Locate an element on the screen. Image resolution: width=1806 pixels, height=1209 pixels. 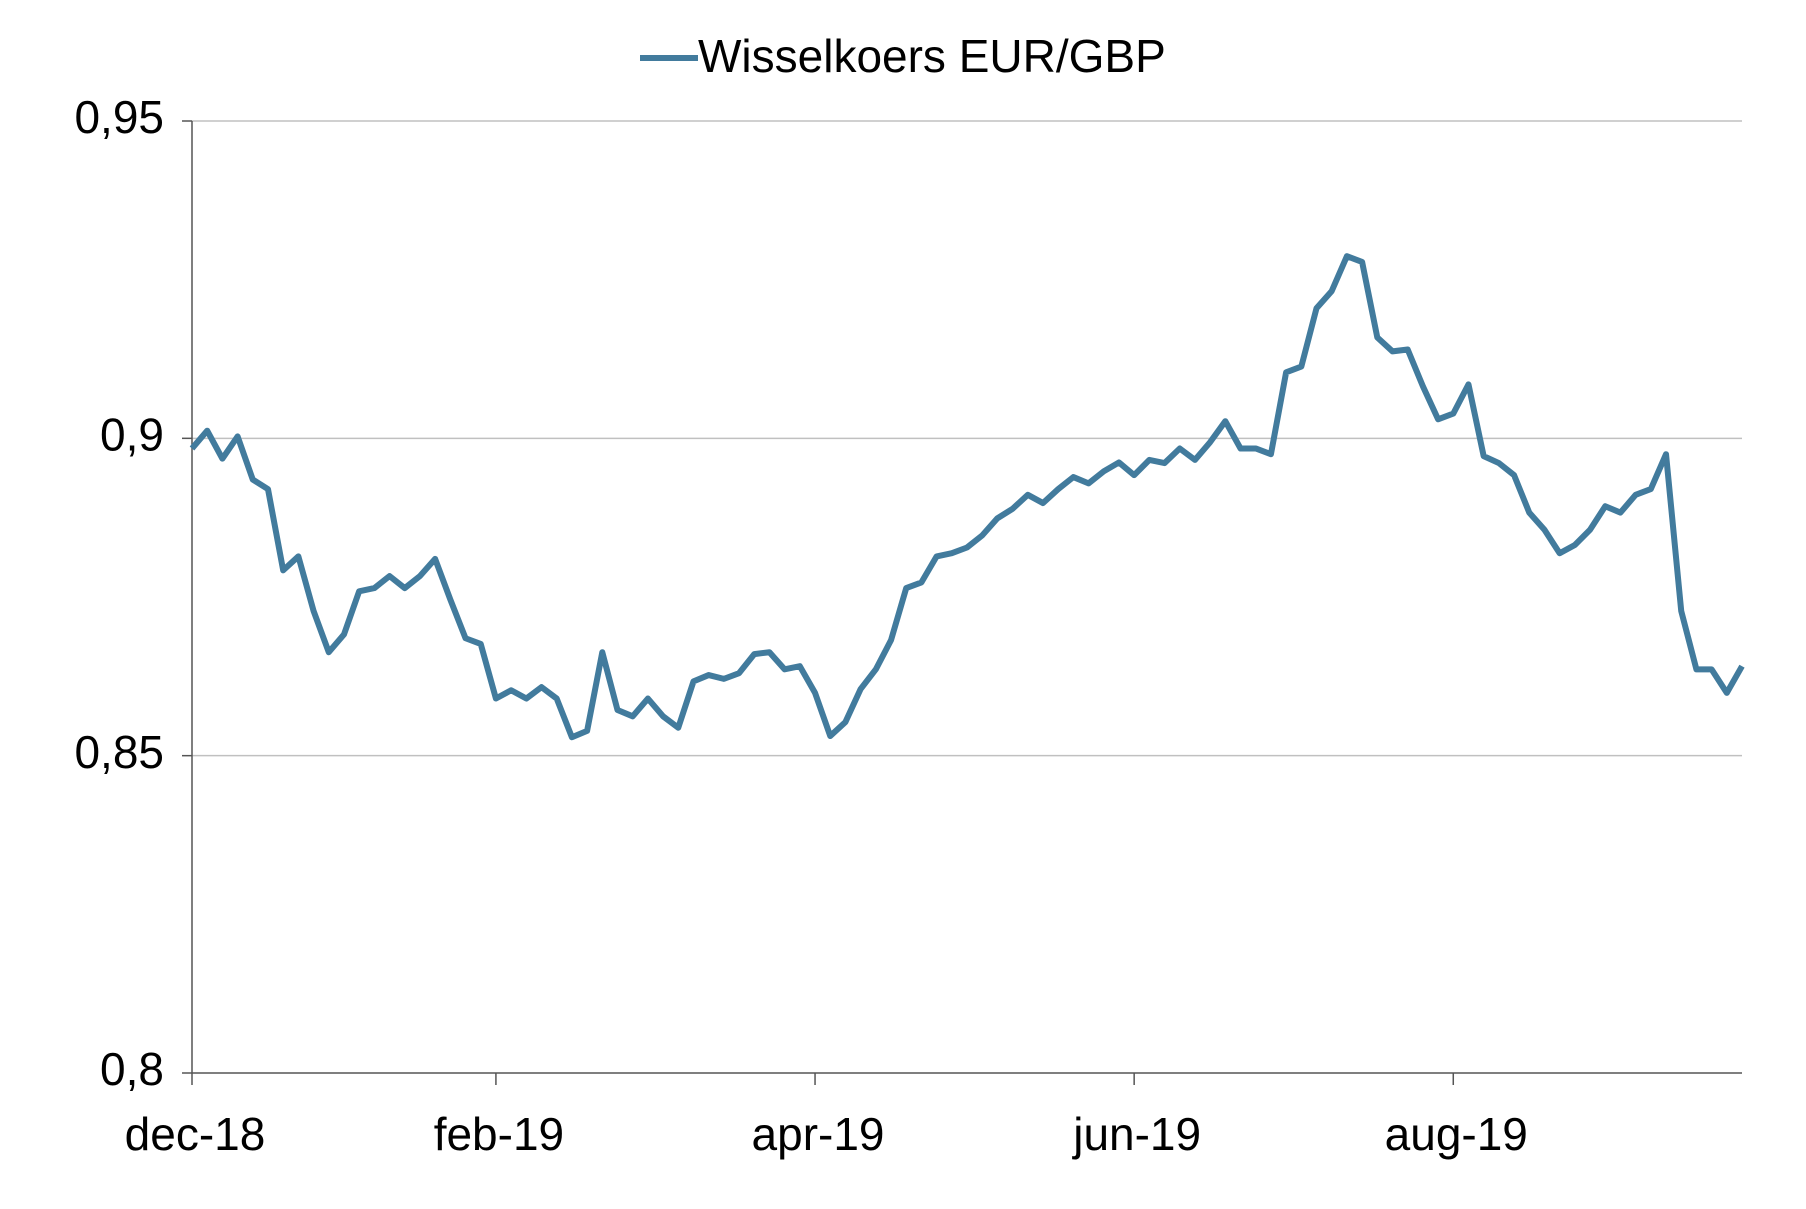
y-tick-label: 0,95 is located at coordinates (119, 117).